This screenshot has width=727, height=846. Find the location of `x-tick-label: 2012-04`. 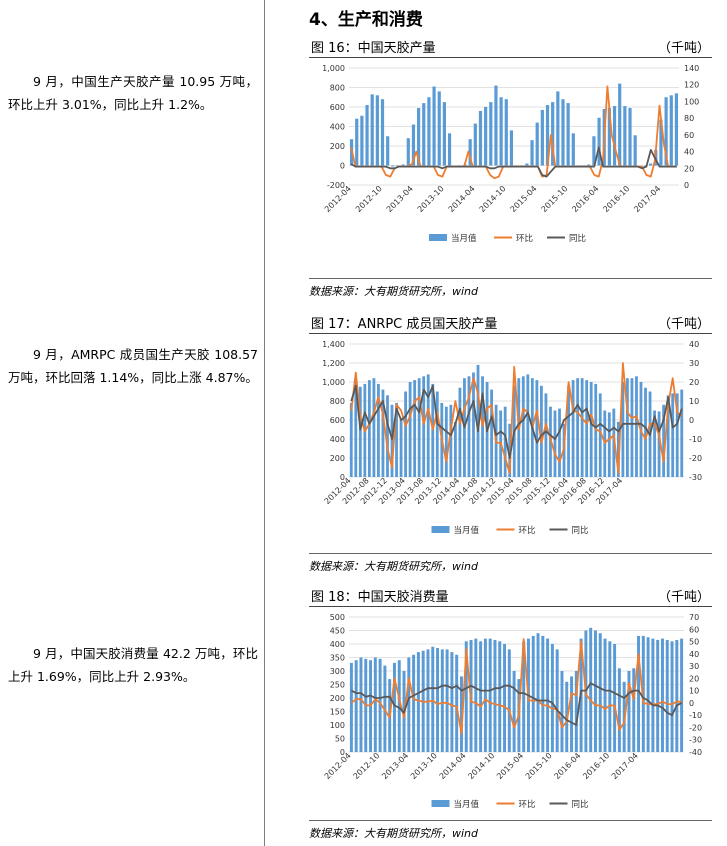

x-tick-label: 2012-04 is located at coordinates (338, 766).